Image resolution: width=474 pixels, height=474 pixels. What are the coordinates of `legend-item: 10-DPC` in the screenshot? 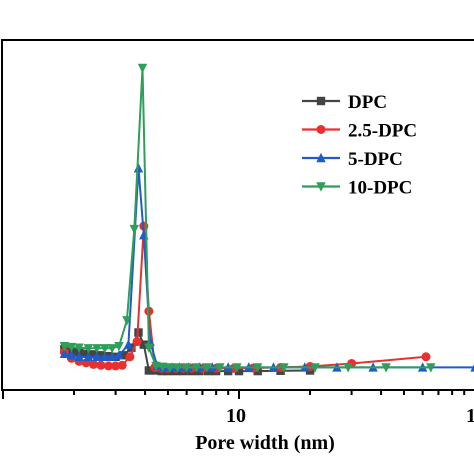 It's located at (357, 188).